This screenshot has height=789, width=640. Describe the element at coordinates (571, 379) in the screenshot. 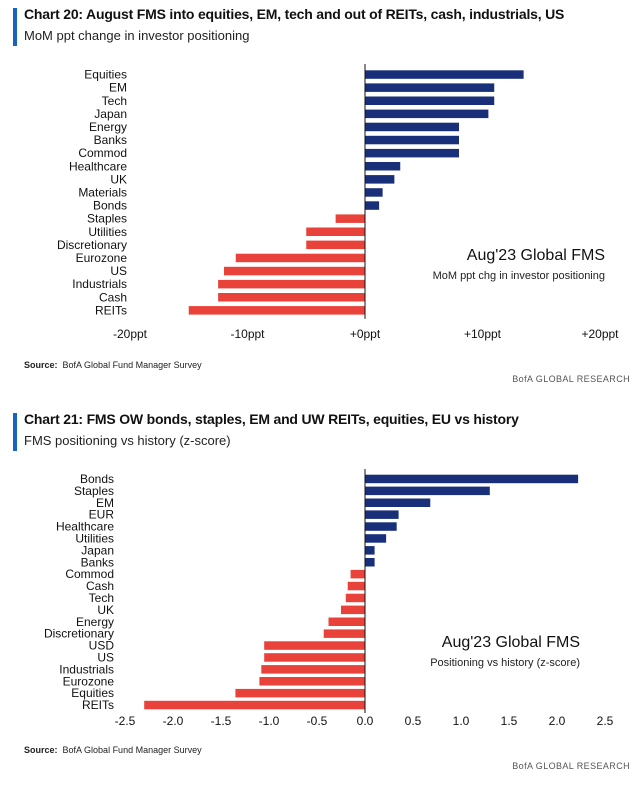

I see `chart-20-footer: BofA GLOBAL RESEARCH` at that location.